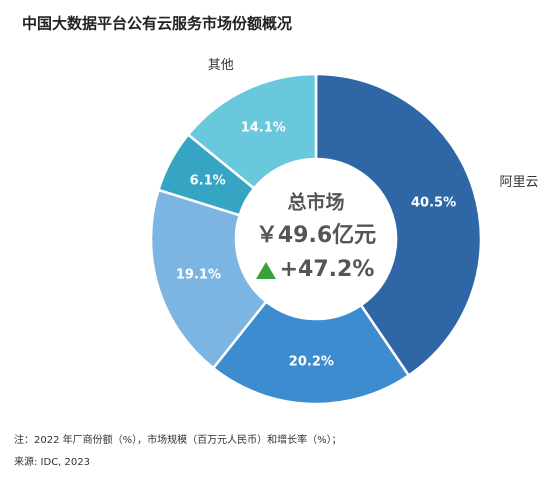  Describe the element at coordinates (311, 361) in the screenshot. I see `value-label: 20.2%` at that location.